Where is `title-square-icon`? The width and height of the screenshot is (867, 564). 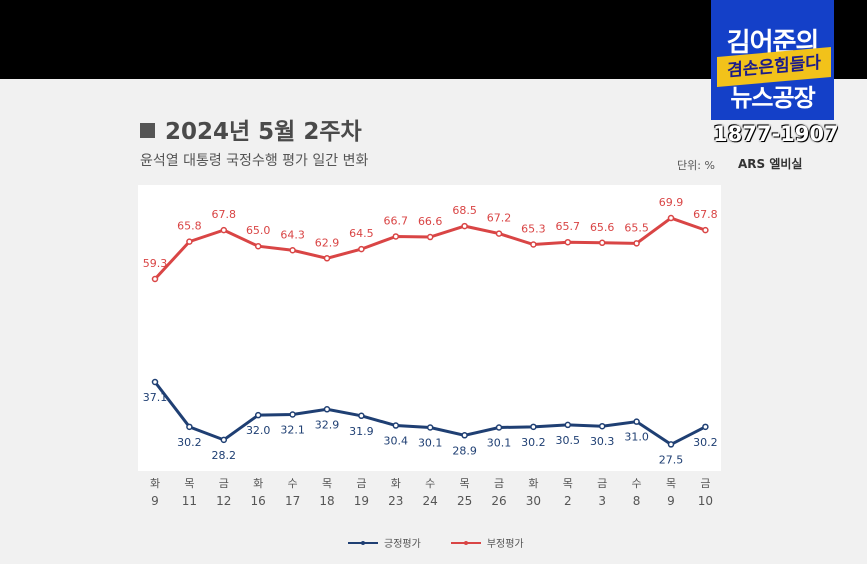 title-square-icon is located at coordinates (147, 130).